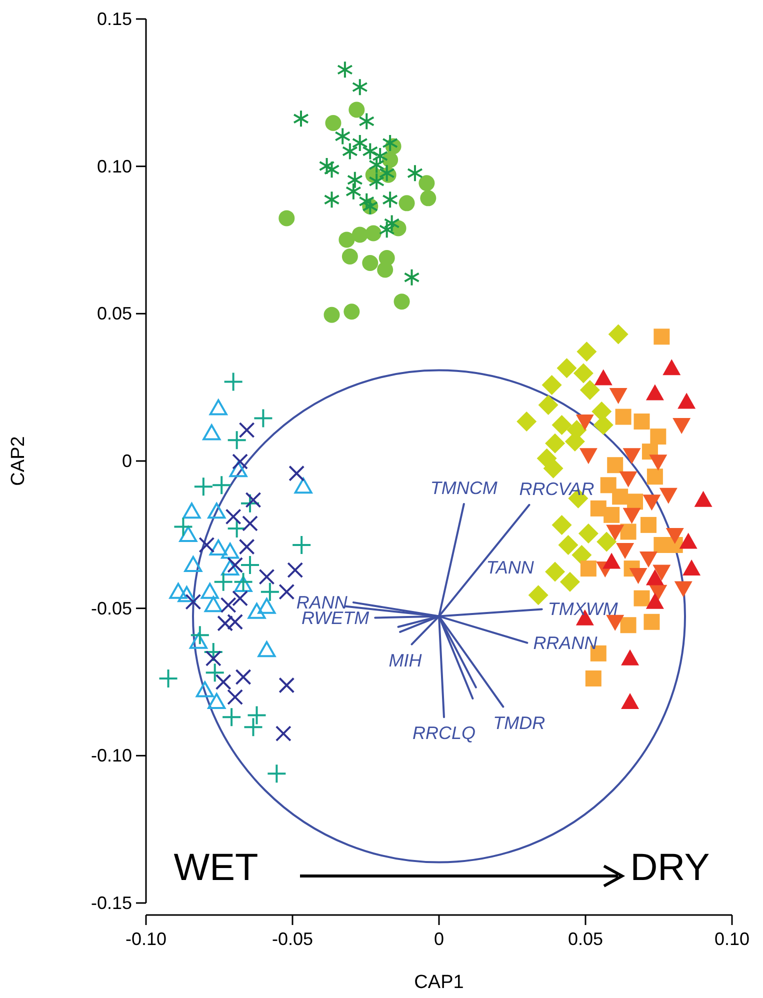 Image resolution: width=763 pixels, height=998 pixels. Describe the element at coordinates (464, 488) in the screenshot. I see `annotation: TMNCM` at that location.